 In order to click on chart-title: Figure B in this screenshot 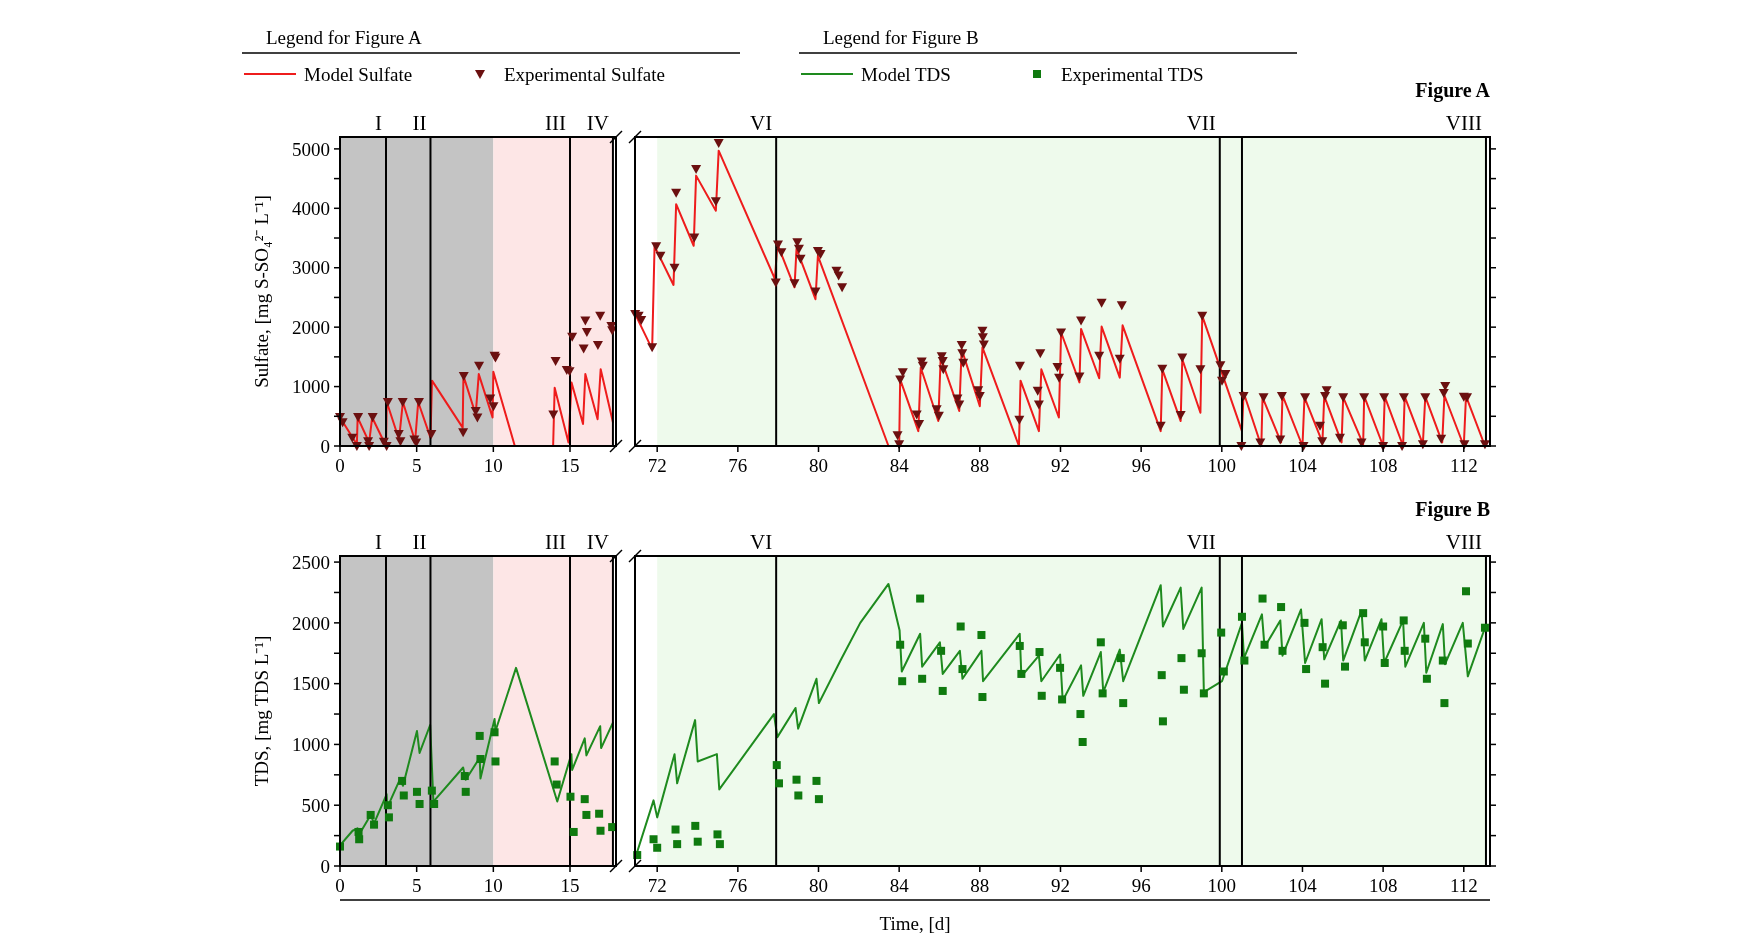, I will do `click(1452, 509)`.